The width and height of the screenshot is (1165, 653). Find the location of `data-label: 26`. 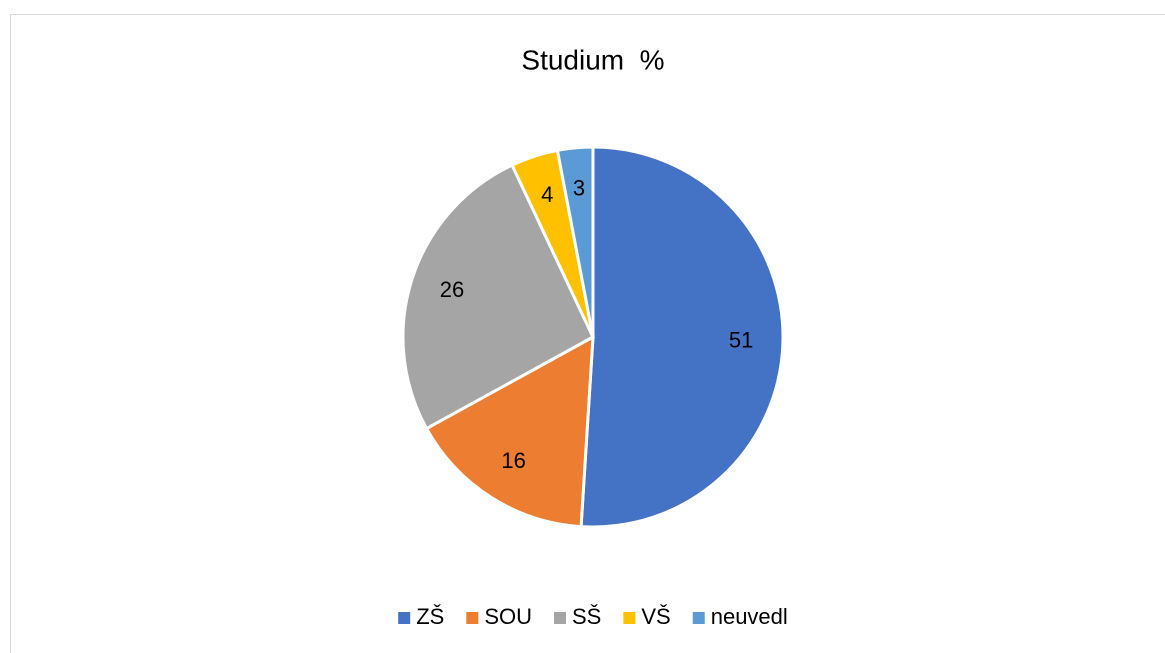

data-label: 26 is located at coordinates (452, 289).